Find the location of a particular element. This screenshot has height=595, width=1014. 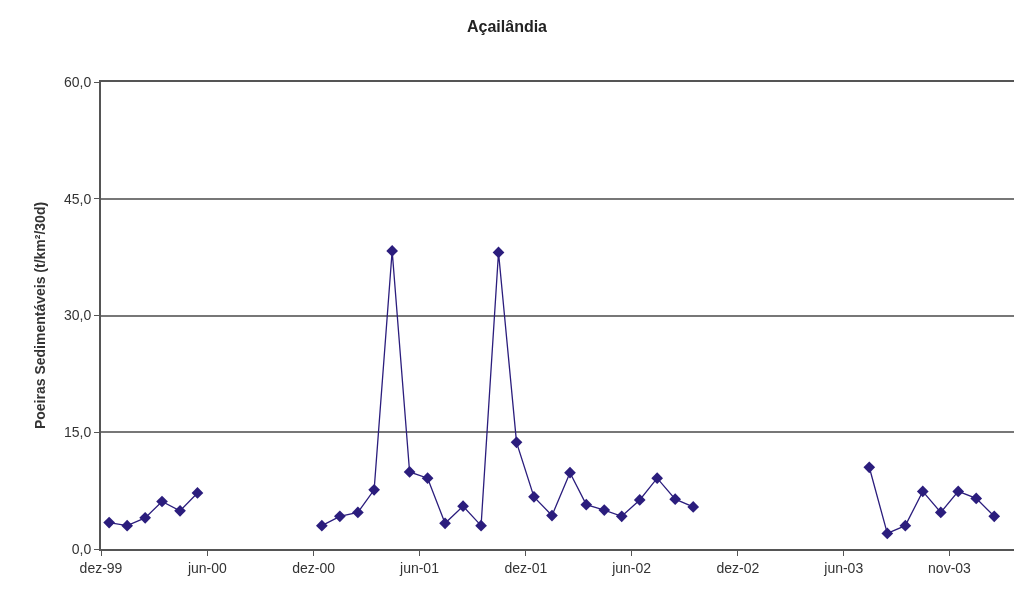

x-tick-label: jun-03 is located at coordinates (843, 567).